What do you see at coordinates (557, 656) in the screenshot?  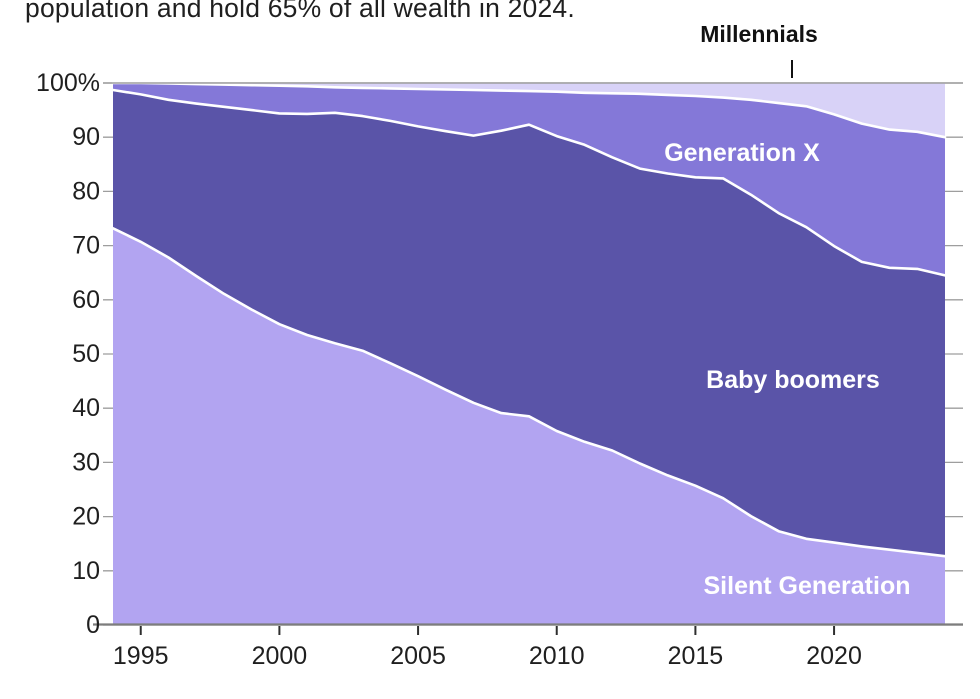 I see `x-axis-label: 2010` at bounding box center [557, 656].